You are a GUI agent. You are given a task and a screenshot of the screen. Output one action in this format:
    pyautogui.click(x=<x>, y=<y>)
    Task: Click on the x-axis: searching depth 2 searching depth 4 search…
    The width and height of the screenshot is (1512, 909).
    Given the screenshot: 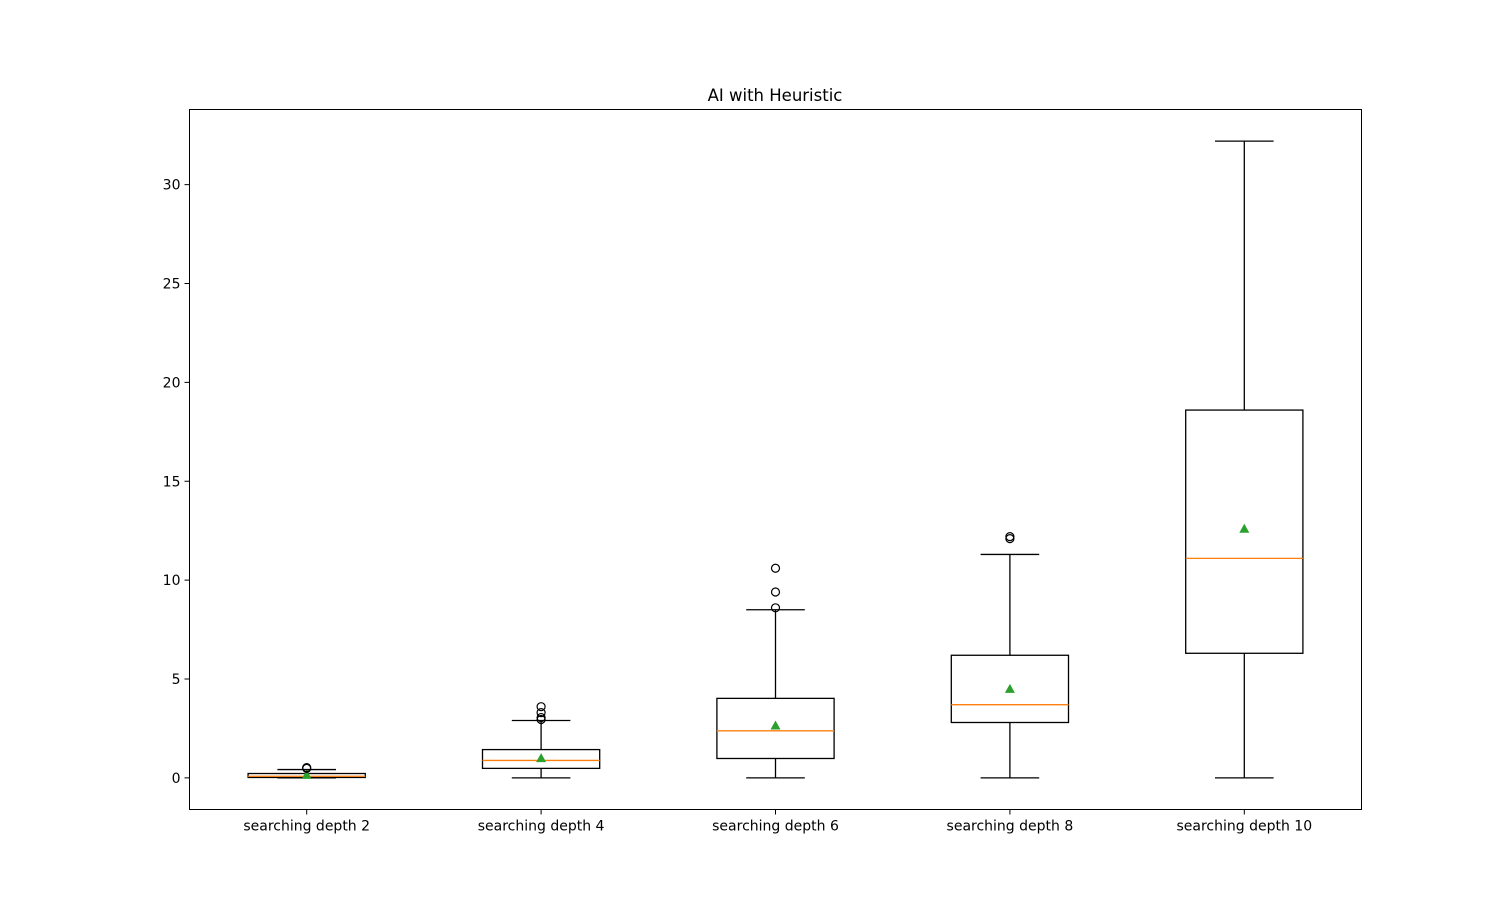 What is the action you would take?
    pyautogui.click(x=777, y=822)
    